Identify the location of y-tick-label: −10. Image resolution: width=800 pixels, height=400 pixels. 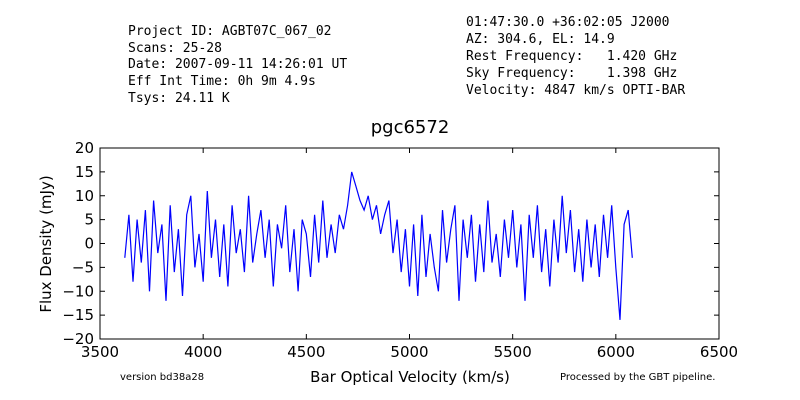
(78, 291).